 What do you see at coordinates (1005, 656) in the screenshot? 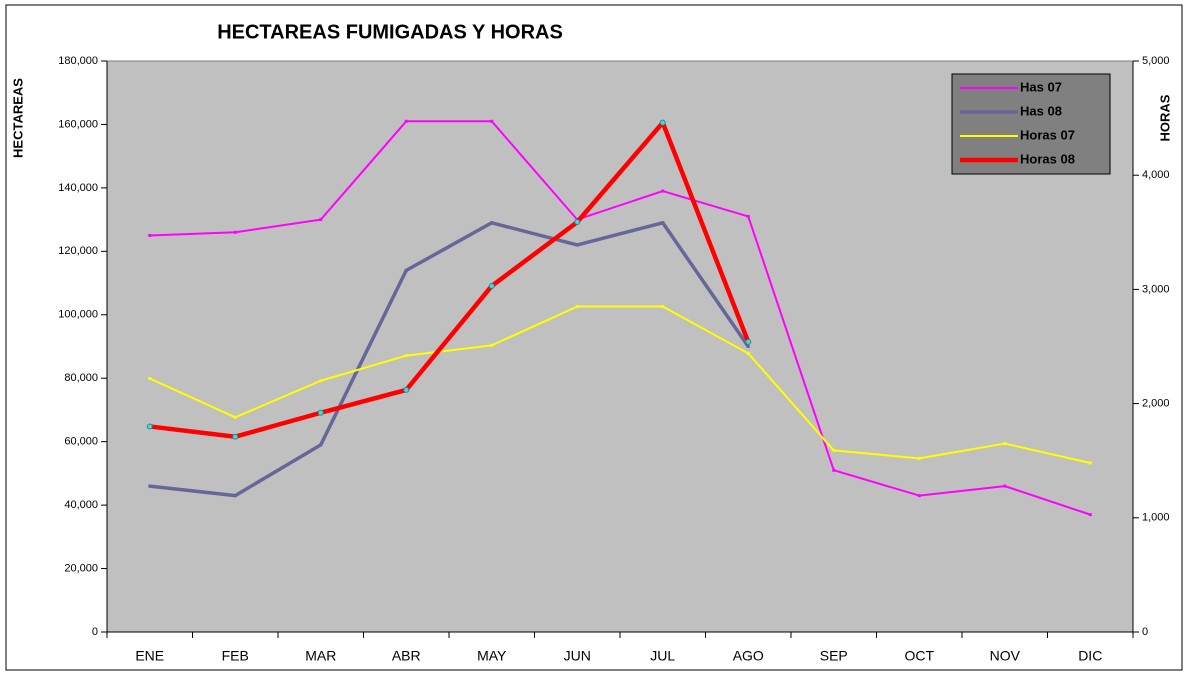
I see `x-tick-label: NOV` at bounding box center [1005, 656].